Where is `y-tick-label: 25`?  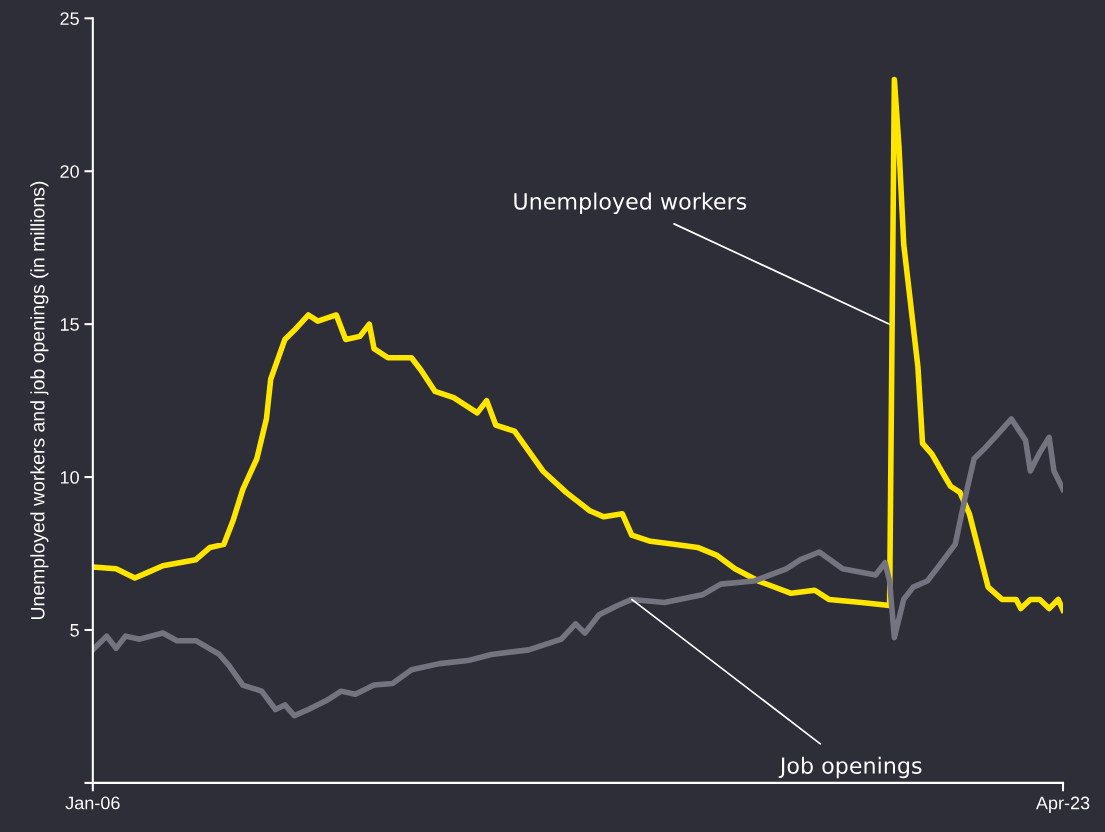 y-tick-label: 25 is located at coordinates (69, 19).